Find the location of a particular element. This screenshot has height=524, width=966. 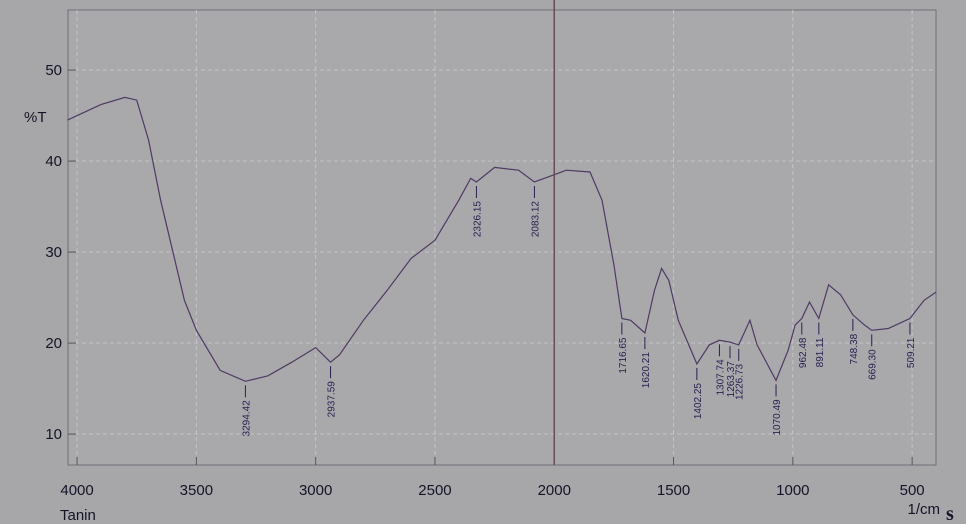

peak-label: 1716.65 is located at coordinates (623, 355).